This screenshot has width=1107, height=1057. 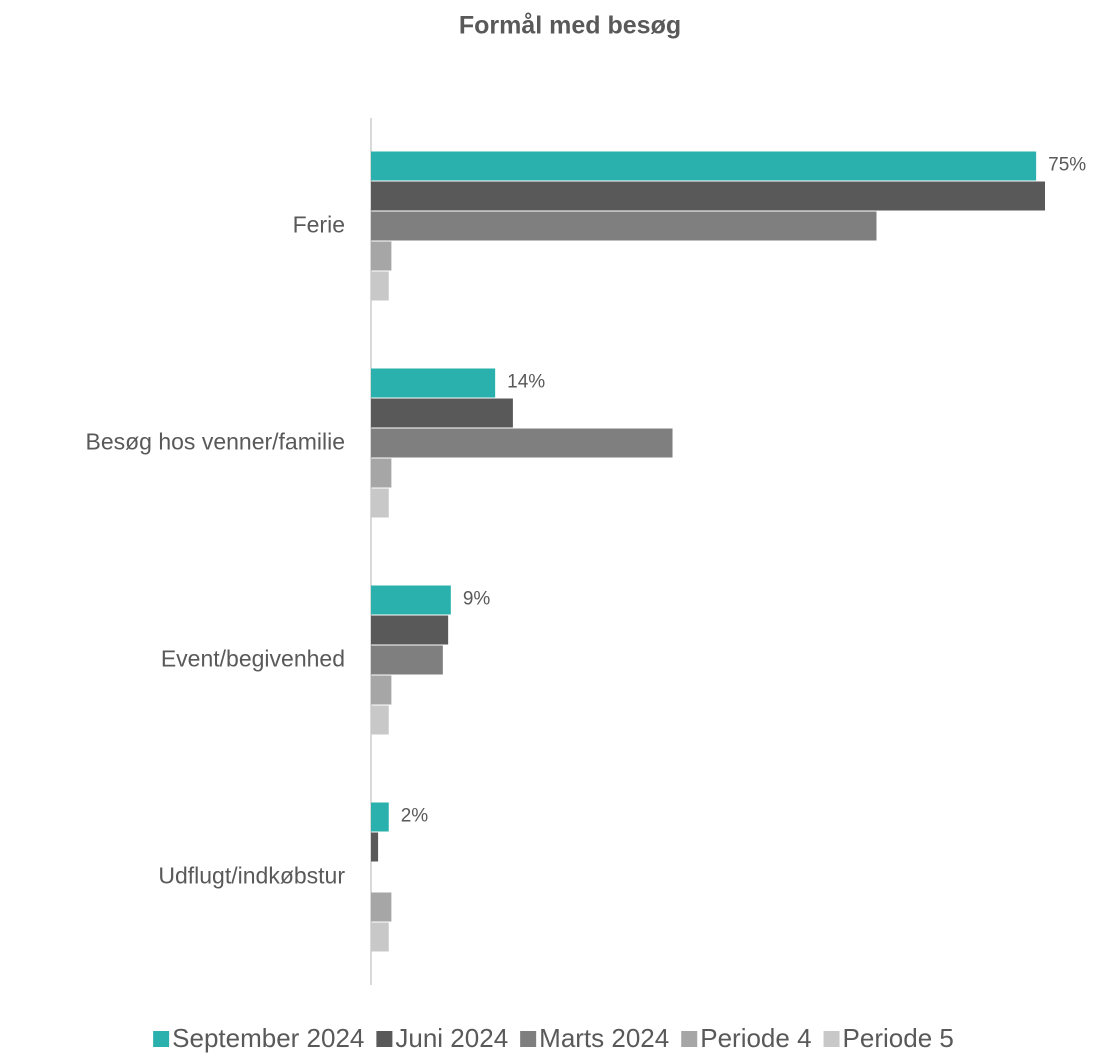 What do you see at coordinates (215, 442) in the screenshot?
I see `category-label: Besøg hos venner/familie` at bounding box center [215, 442].